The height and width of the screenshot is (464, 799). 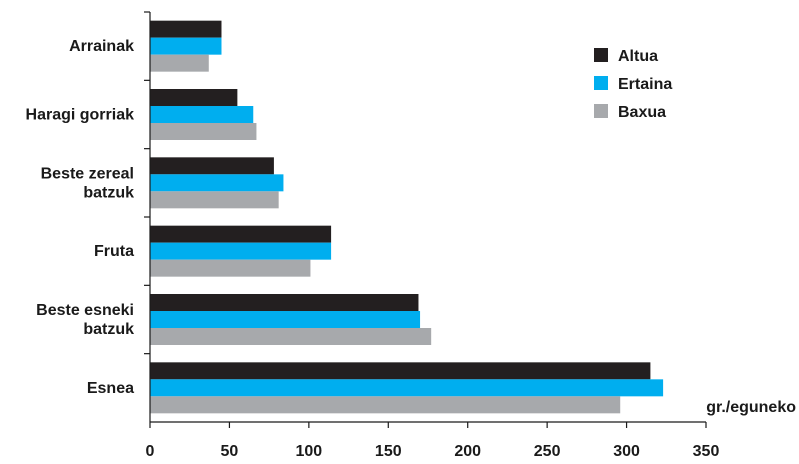 What do you see at coordinates (101, 46) in the screenshot?
I see `category-label: Arrainak` at bounding box center [101, 46].